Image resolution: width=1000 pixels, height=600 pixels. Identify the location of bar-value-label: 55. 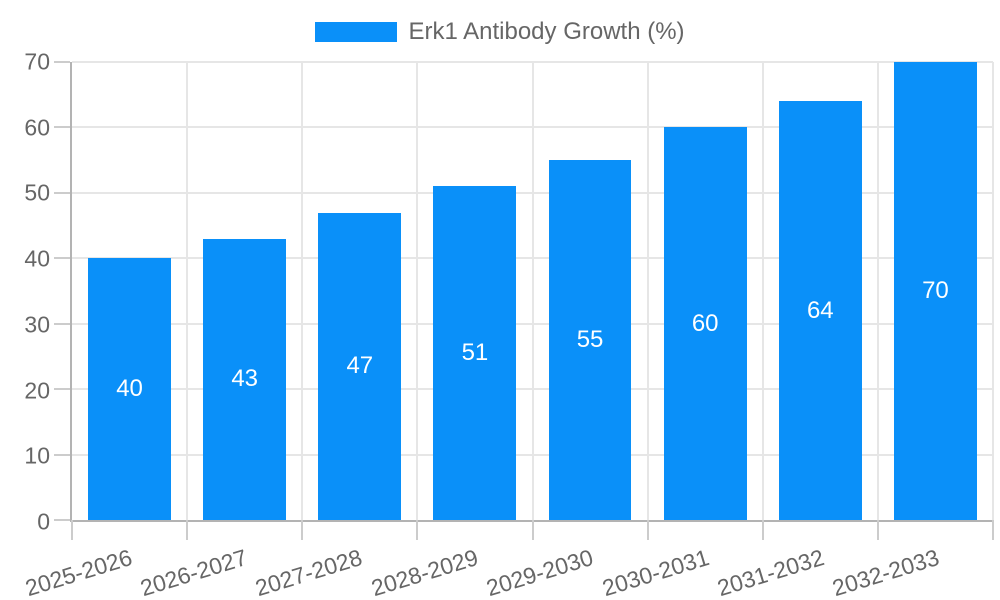
(590, 340).